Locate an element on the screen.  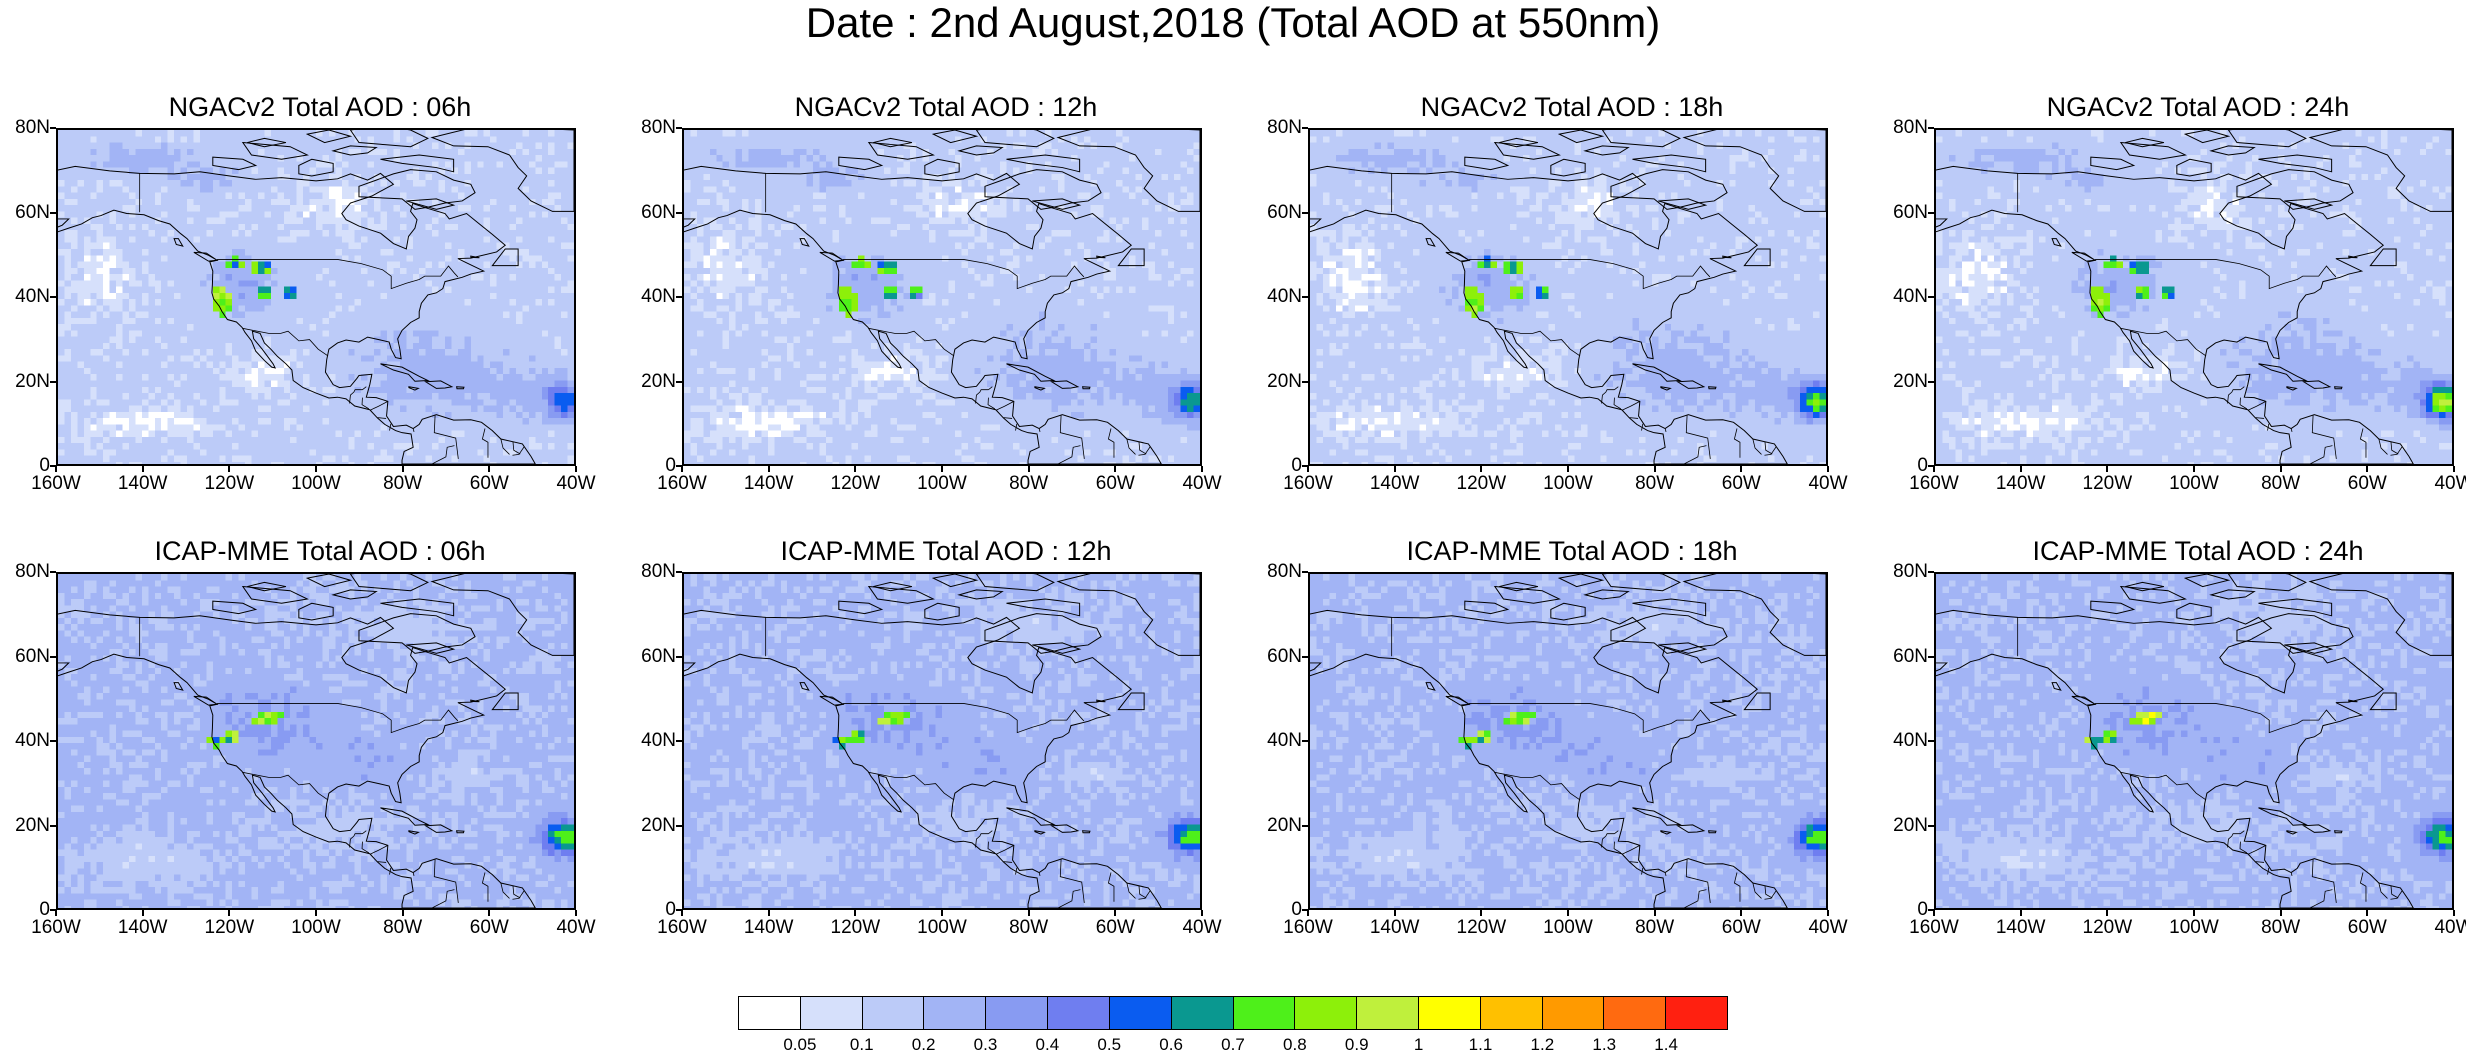
aod-colorbar is located at coordinates (1233, 1013).